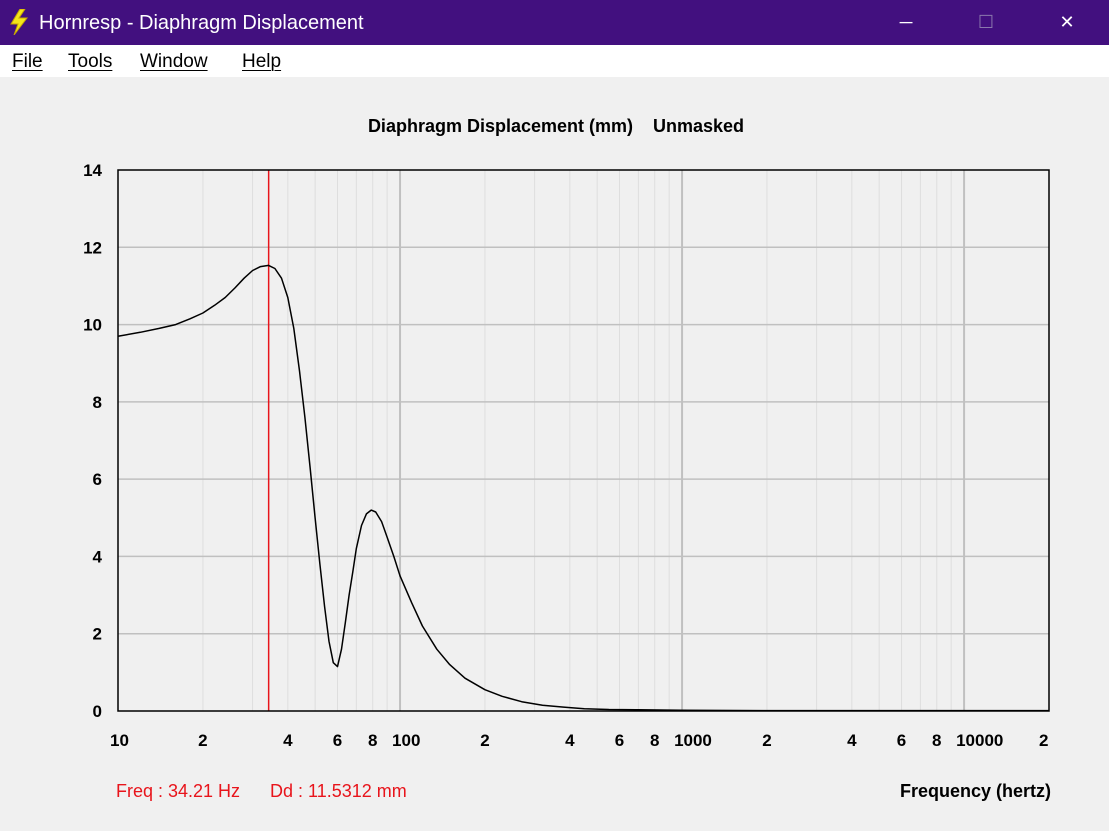 The width and height of the screenshot is (1109, 831). What do you see at coordinates (27, 61) in the screenshot?
I see `menu-file: File` at bounding box center [27, 61].